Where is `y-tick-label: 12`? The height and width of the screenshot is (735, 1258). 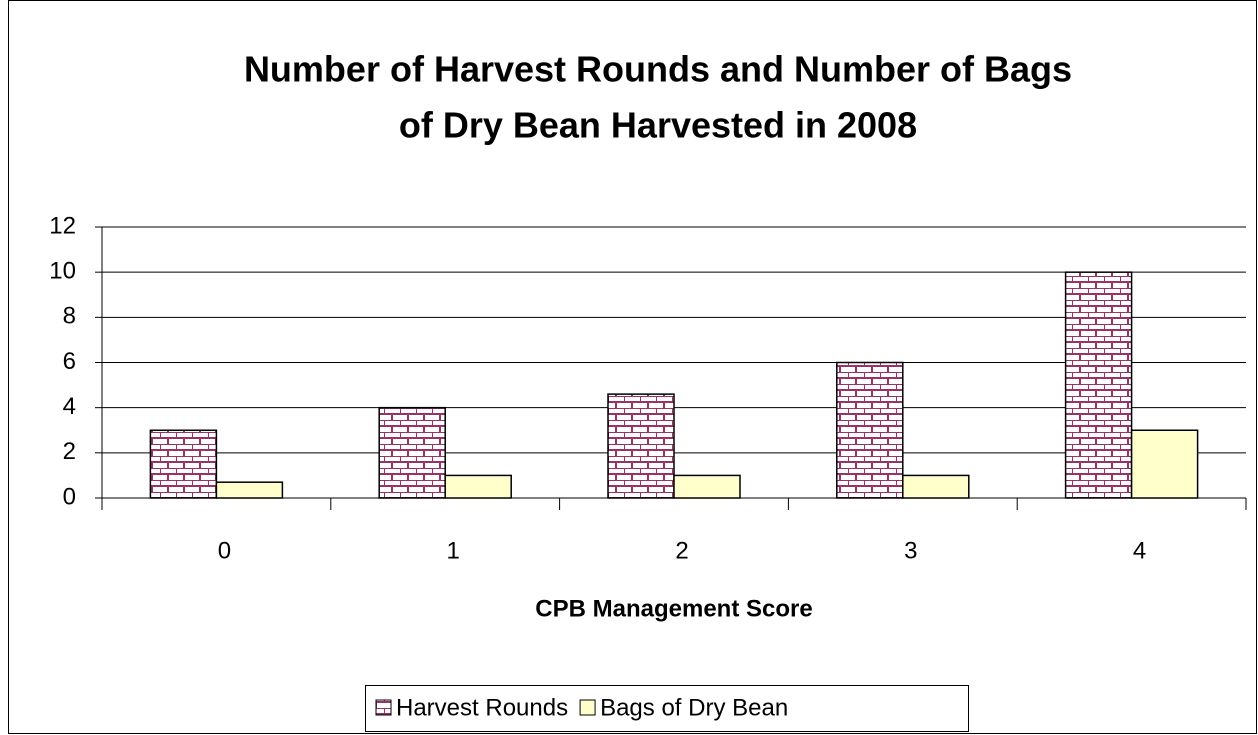
y-tick-label: 12 is located at coordinates (62, 225).